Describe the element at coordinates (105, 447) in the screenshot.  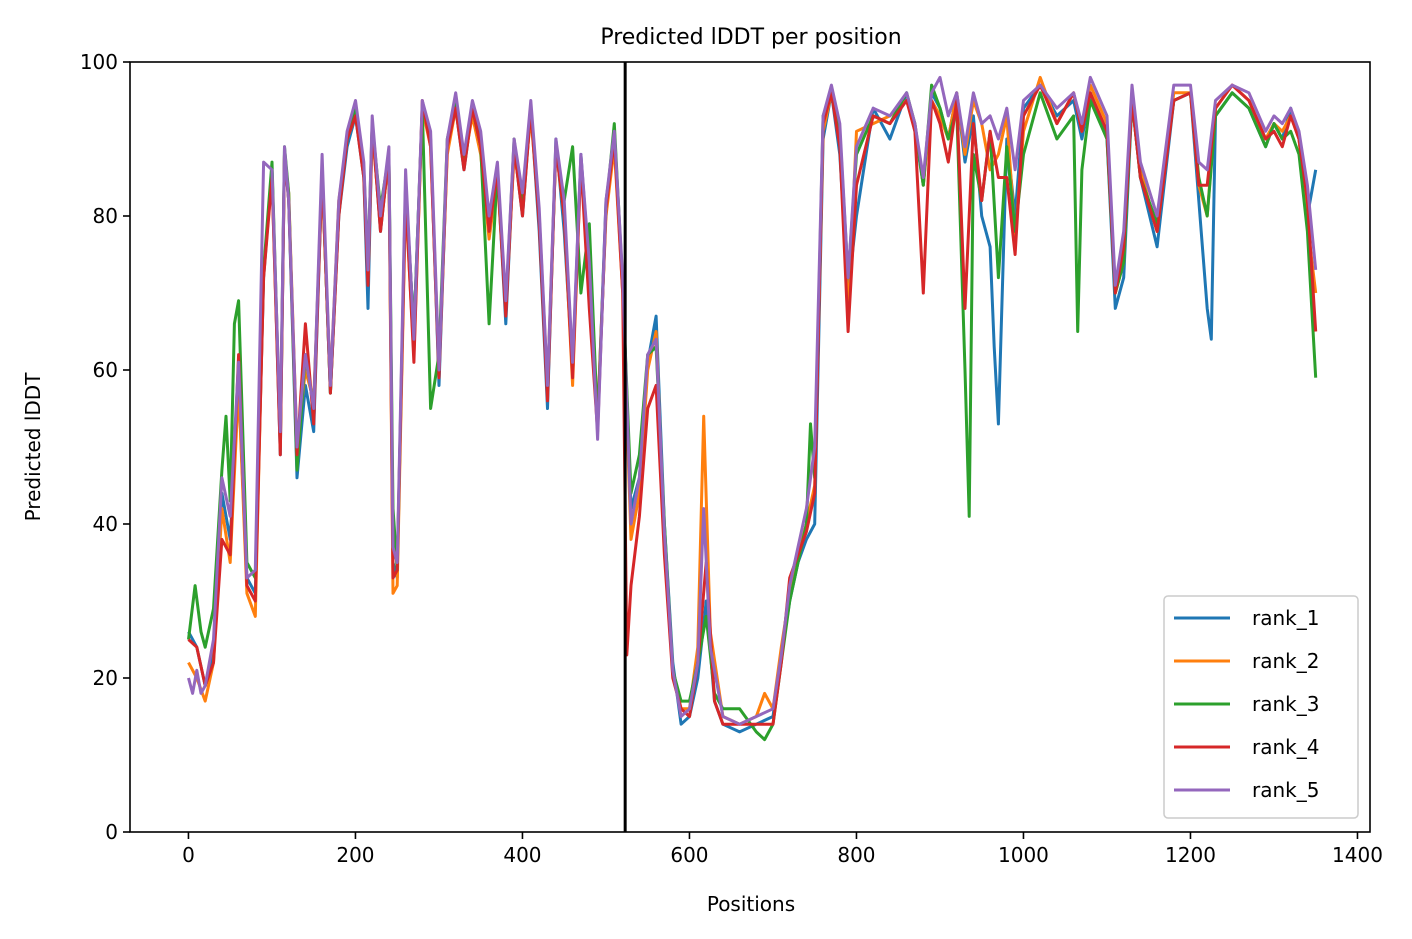
I see `y-axis-ticks: 0 20 40 60 80 100` at that location.